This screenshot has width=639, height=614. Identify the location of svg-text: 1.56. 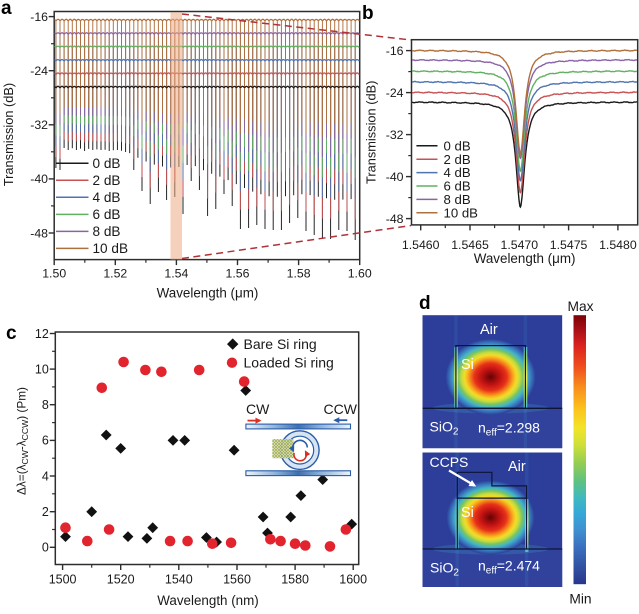
(238, 274).